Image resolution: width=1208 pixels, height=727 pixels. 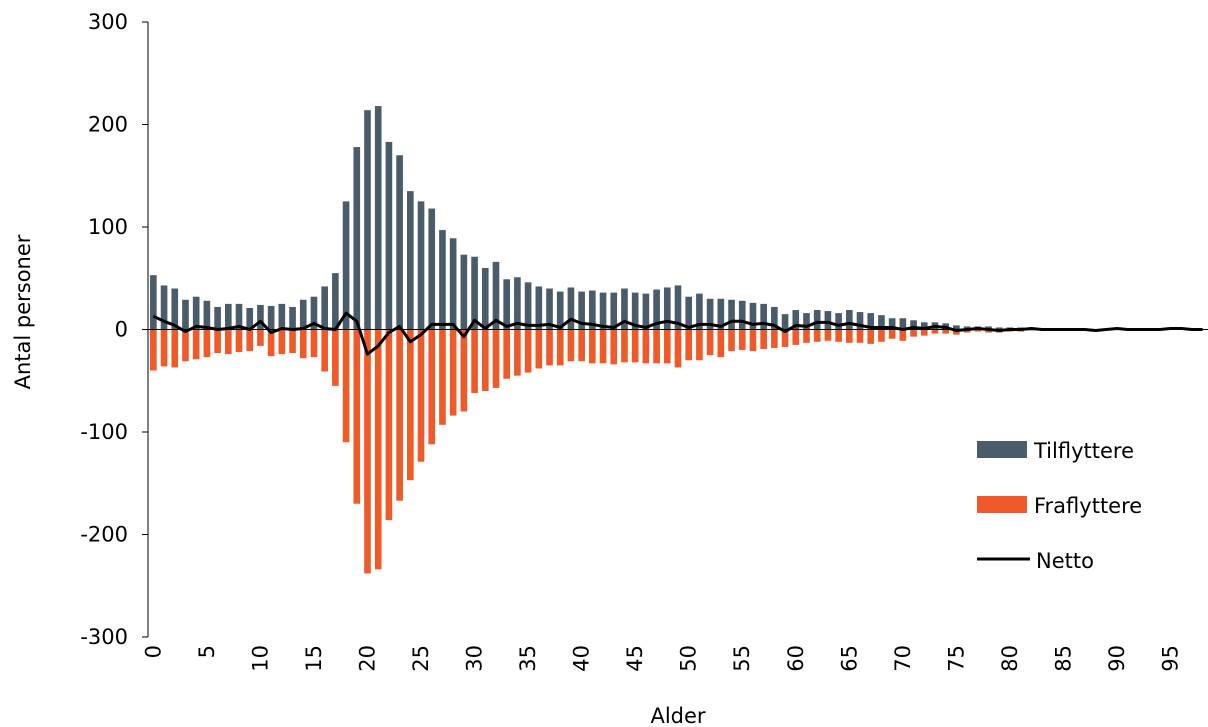 What do you see at coordinates (689, 658) in the screenshot?
I see `x-tick-label: 50` at bounding box center [689, 658].